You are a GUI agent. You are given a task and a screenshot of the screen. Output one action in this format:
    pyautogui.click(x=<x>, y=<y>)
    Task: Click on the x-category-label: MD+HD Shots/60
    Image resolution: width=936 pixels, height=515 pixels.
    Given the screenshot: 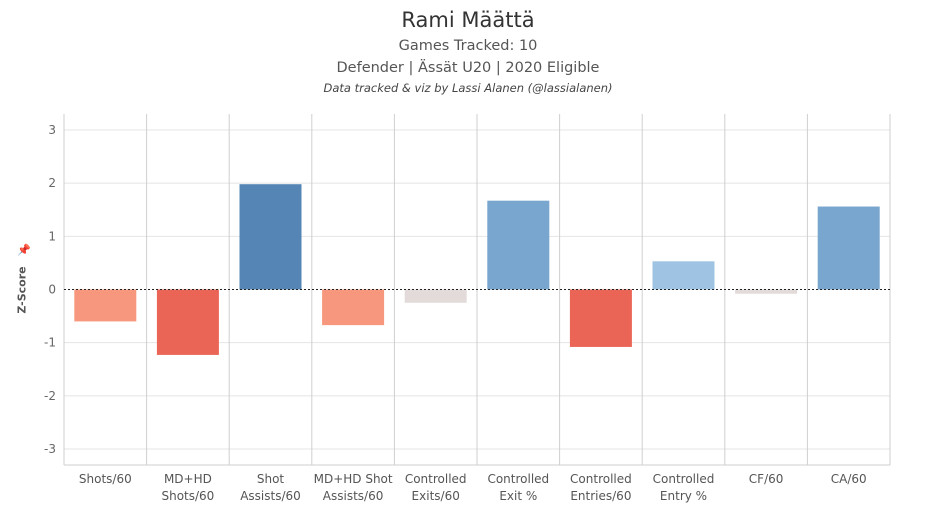 What is the action you would take?
    pyautogui.click(x=187, y=487)
    